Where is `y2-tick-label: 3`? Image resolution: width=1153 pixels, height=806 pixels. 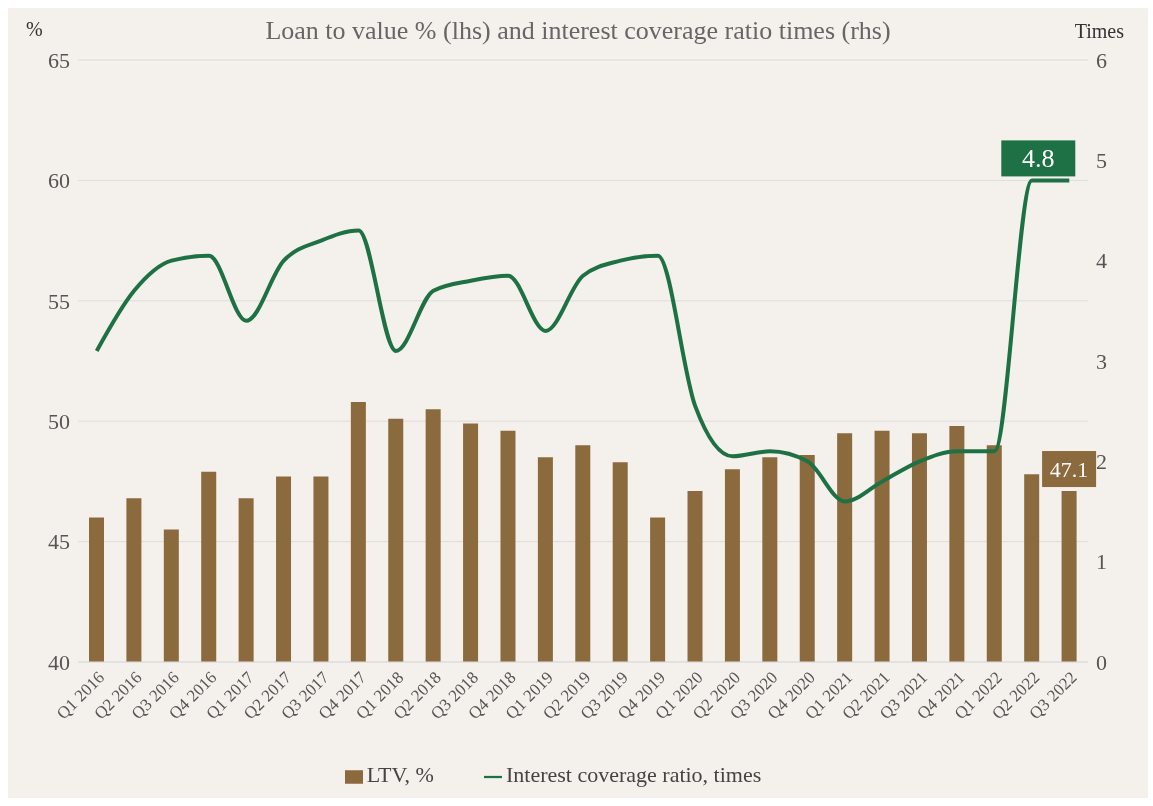 y2-tick-label: 3 is located at coordinates (1101, 361).